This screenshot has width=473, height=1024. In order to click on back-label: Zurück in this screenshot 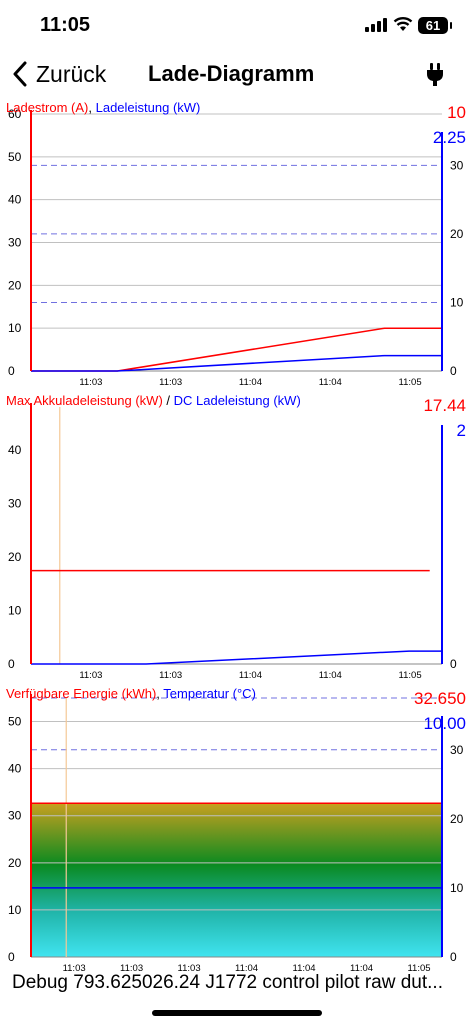, I will do `click(71, 73)`.